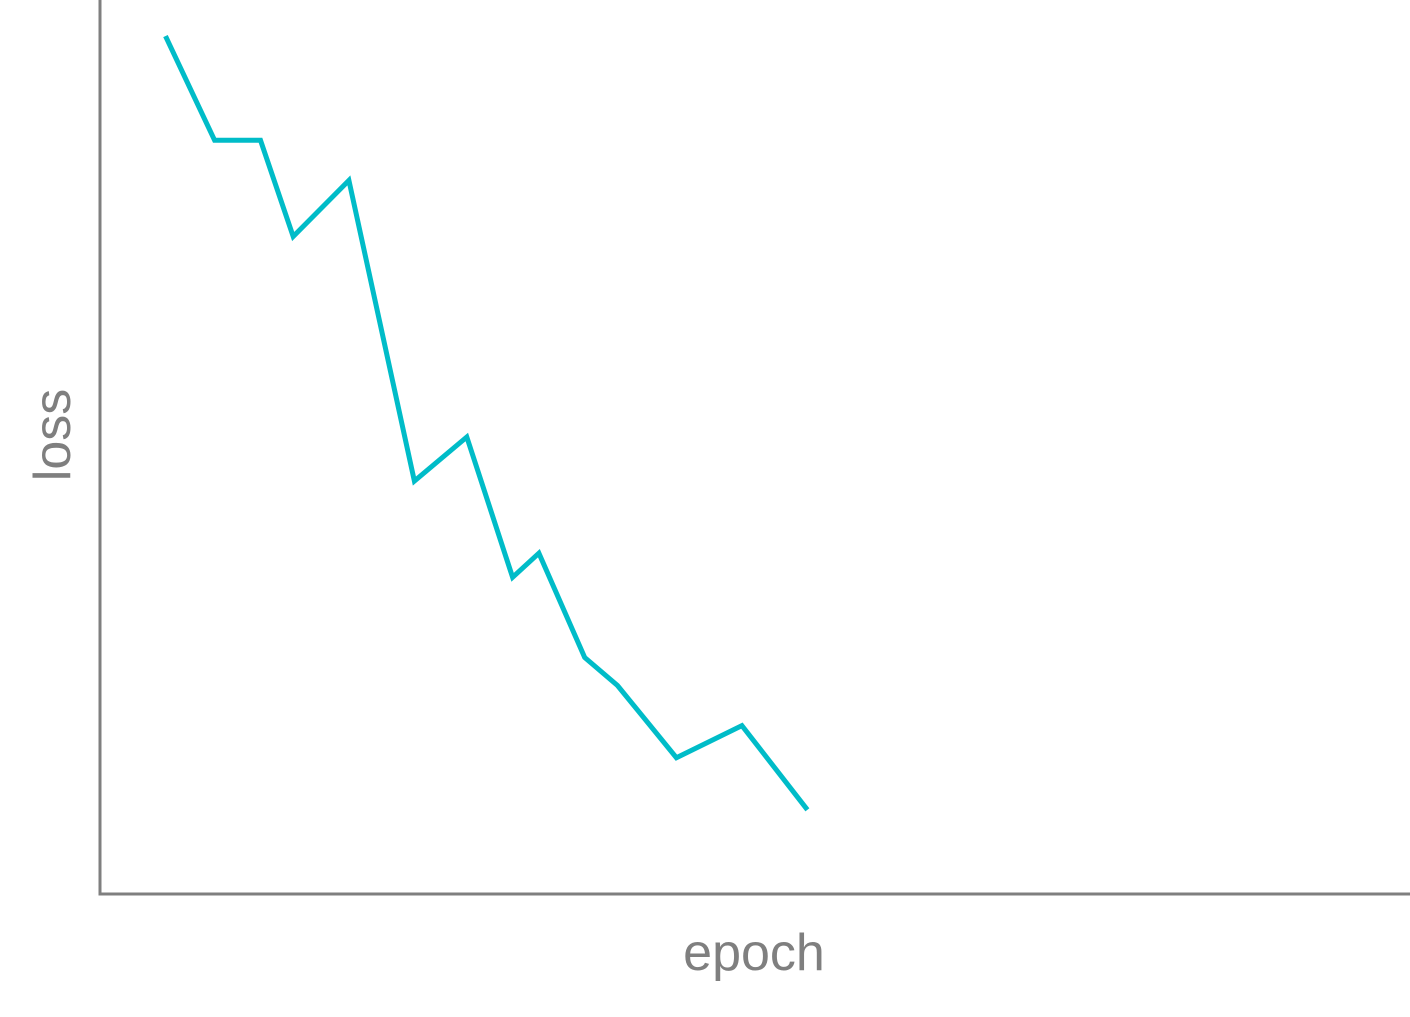  What do you see at coordinates (754, 953) in the screenshot?
I see `x-axis-label: epoch` at bounding box center [754, 953].